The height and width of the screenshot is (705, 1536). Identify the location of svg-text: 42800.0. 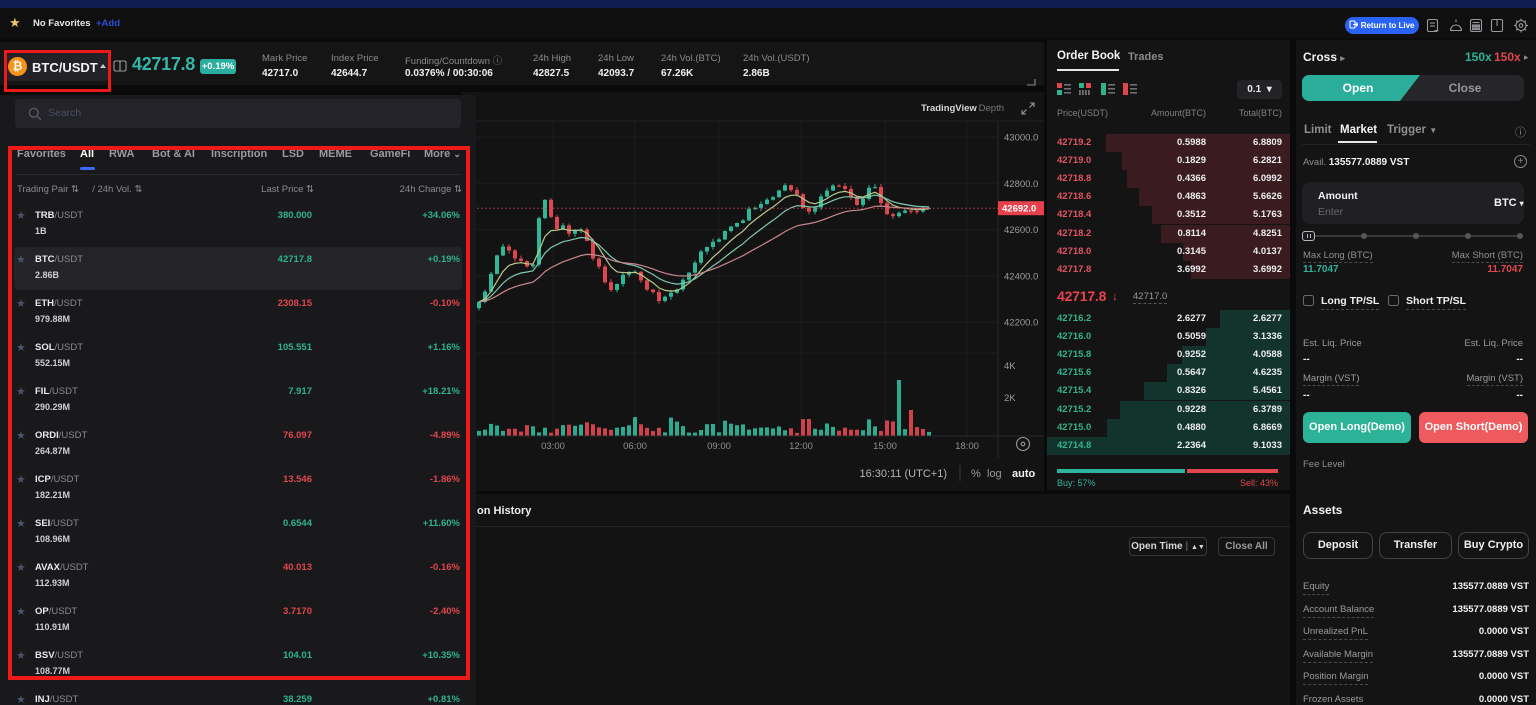
(1021, 184).